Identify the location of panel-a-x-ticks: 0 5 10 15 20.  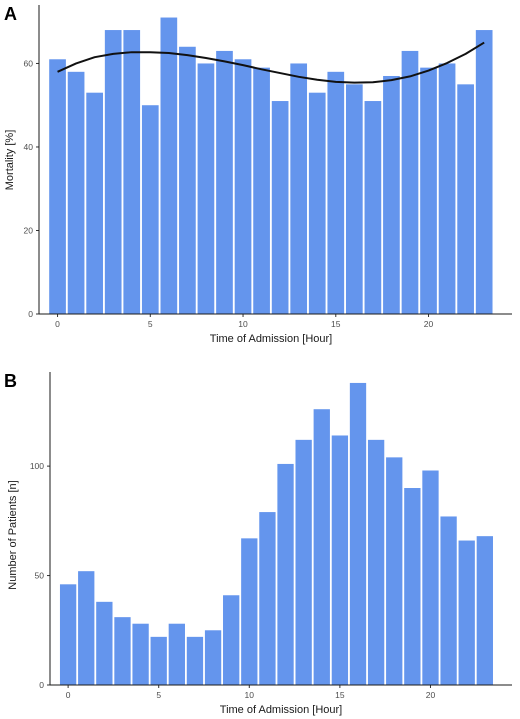
(244, 321).